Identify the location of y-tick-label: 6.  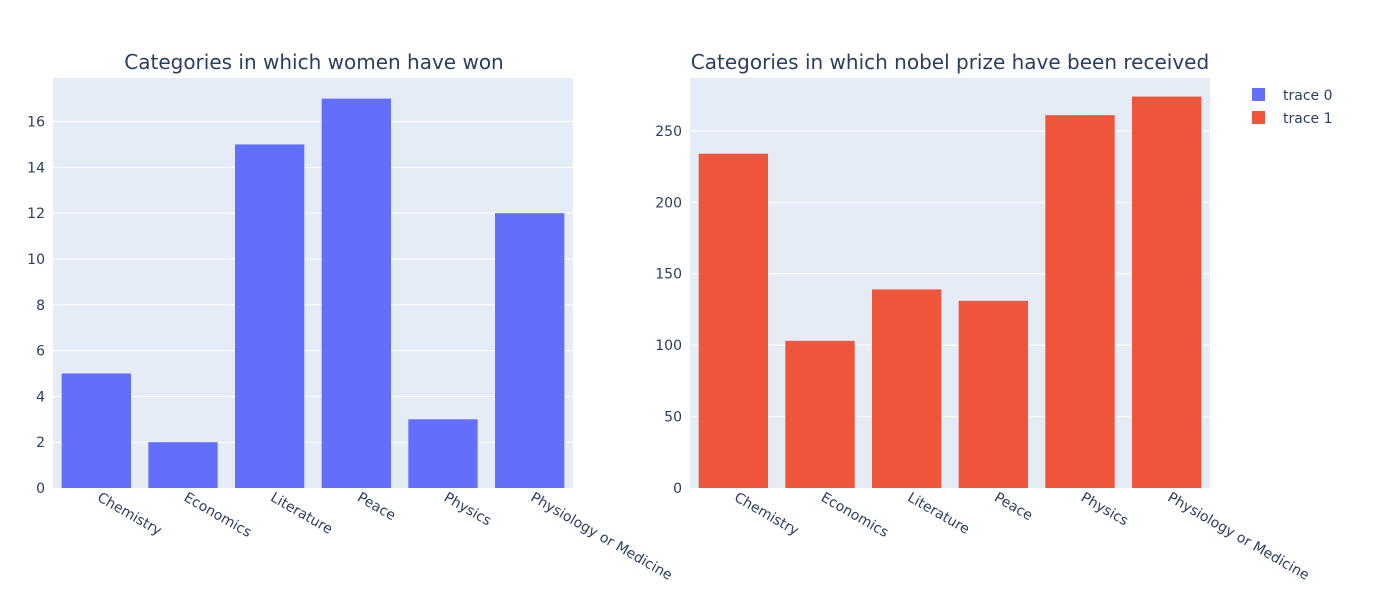
(40, 352).